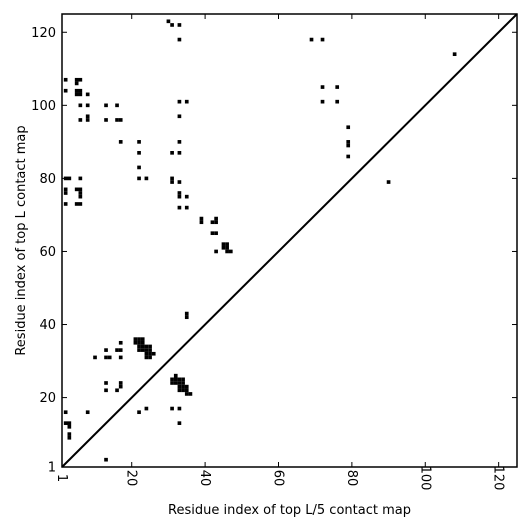 The width and height of the screenshot is (531, 531). Describe the element at coordinates (21, 240) in the screenshot. I see `y-axis-label: Residue index of top L contact map` at that location.